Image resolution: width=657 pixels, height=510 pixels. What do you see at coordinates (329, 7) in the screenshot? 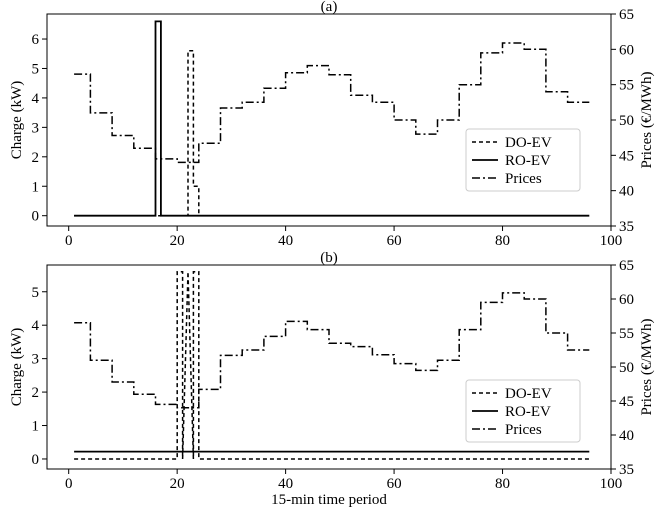
I see `panel-label: (a)` at bounding box center [329, 7].